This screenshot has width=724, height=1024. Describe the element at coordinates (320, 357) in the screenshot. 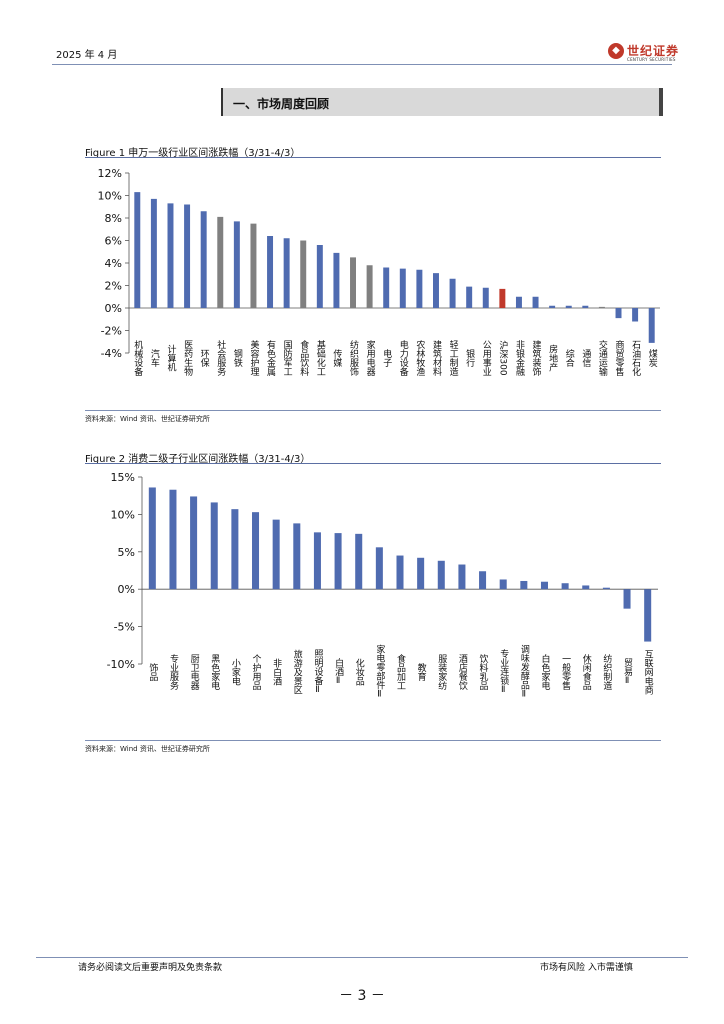

I see `x-tick-label: 基础化工` at that location.